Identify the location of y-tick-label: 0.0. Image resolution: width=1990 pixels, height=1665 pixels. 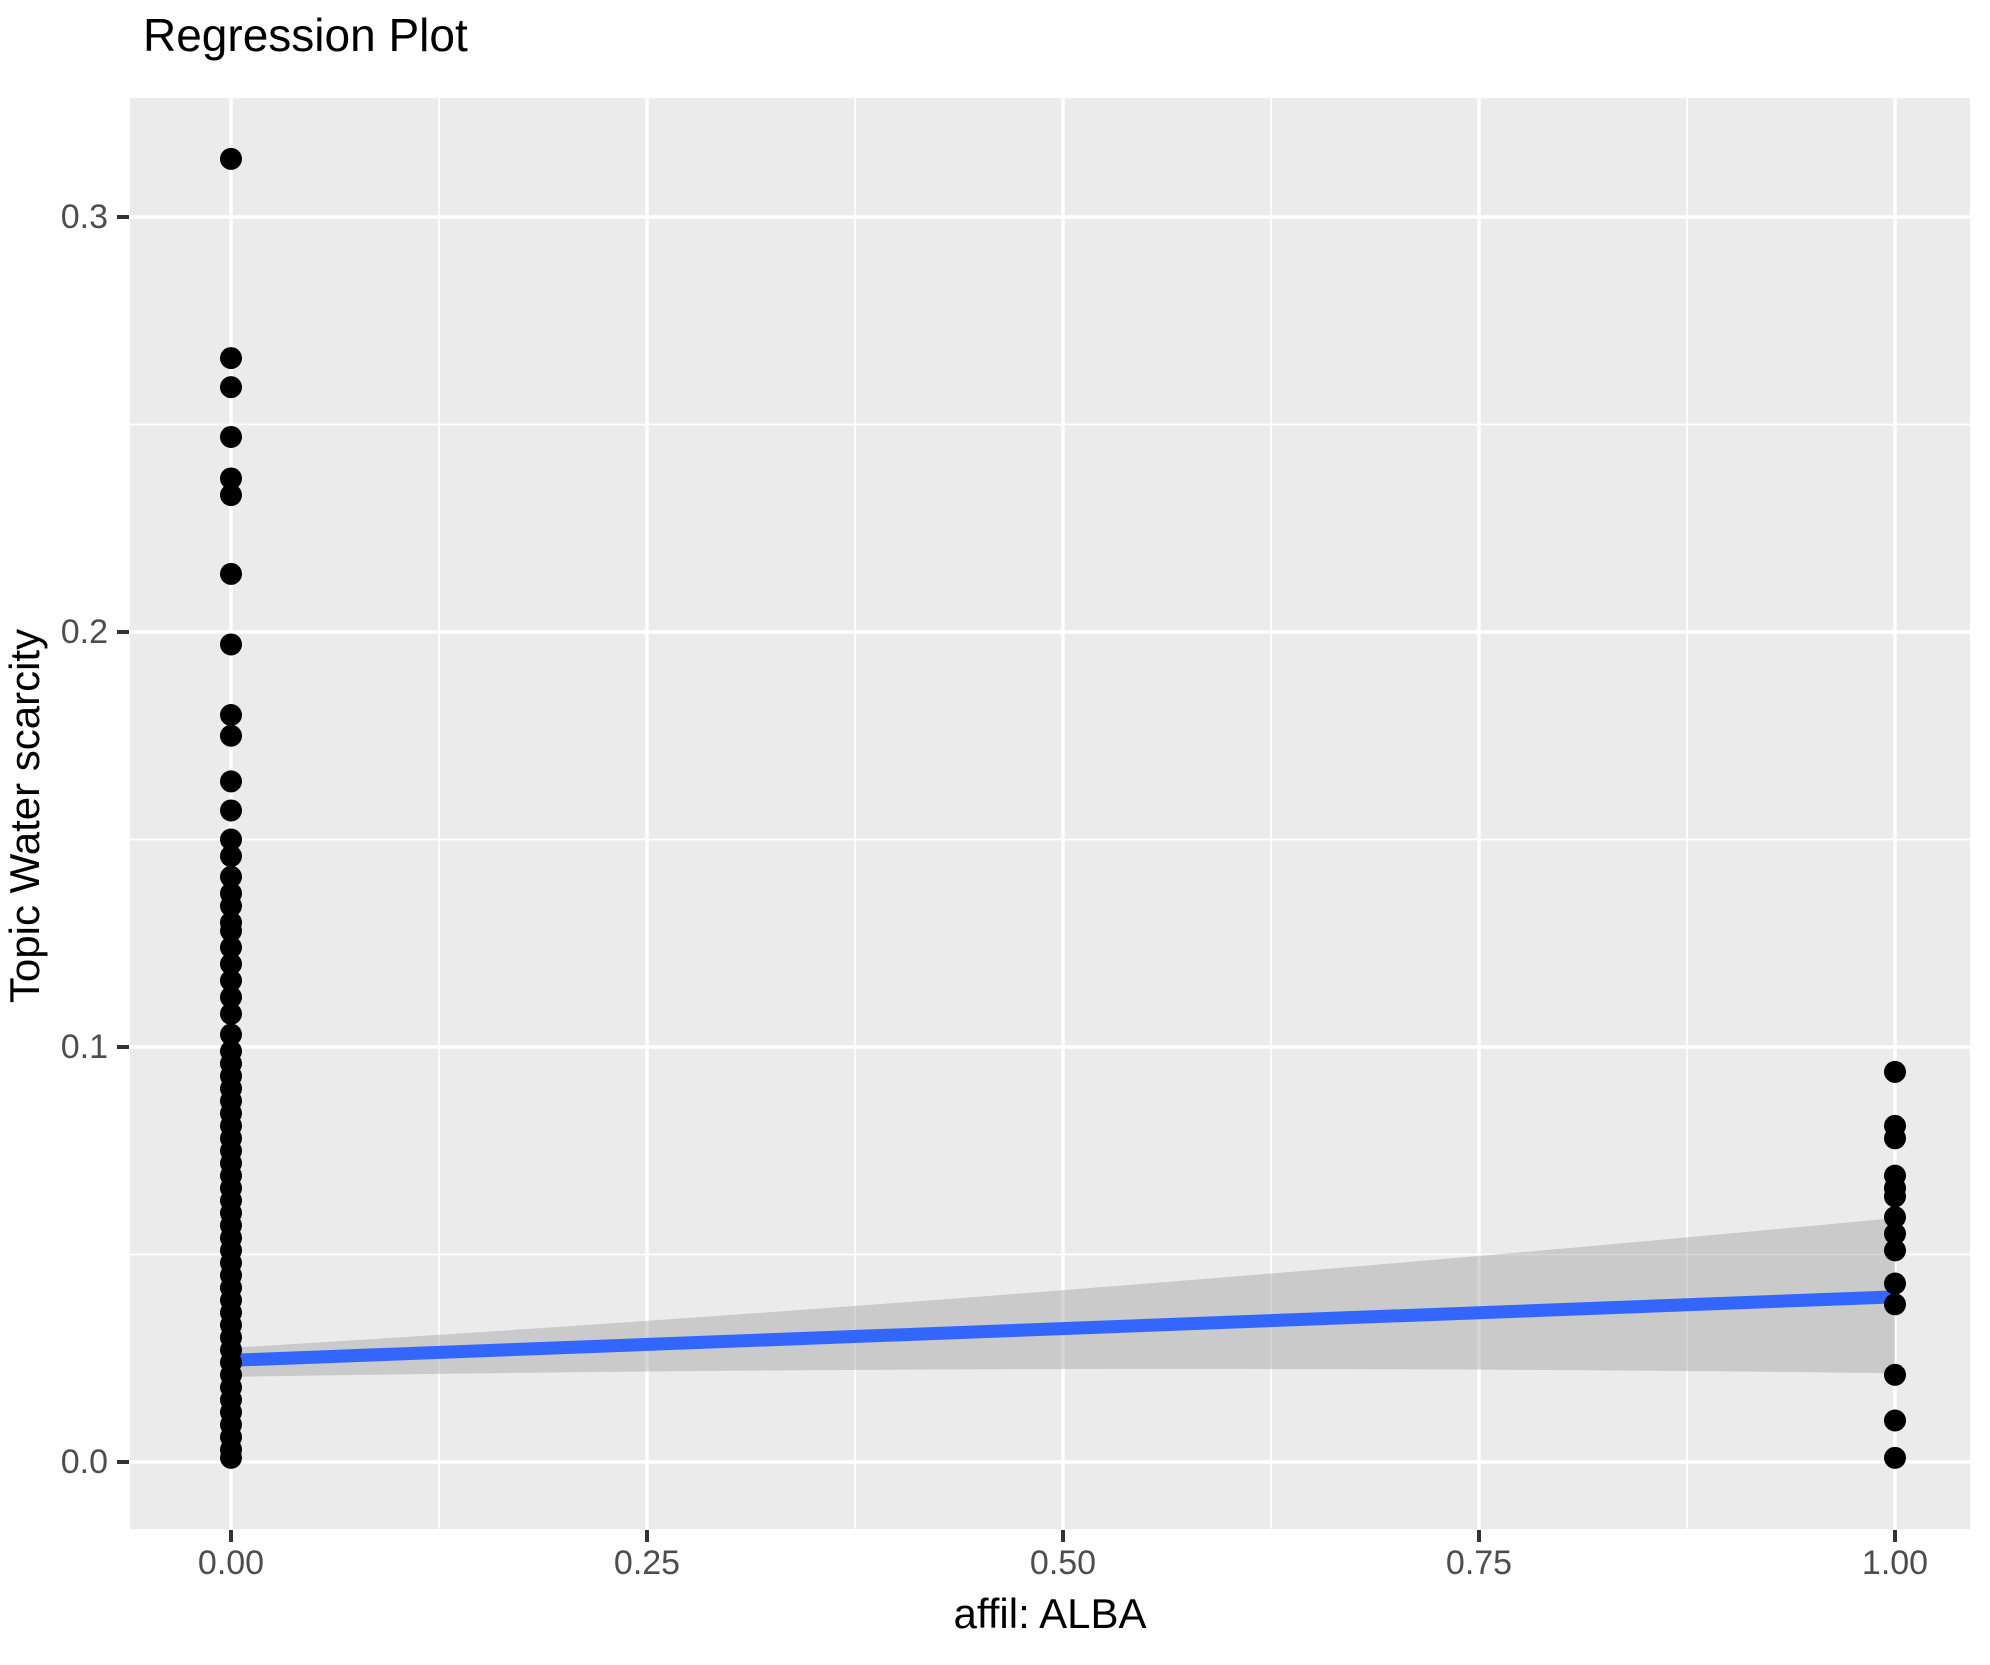
(84, 1462).